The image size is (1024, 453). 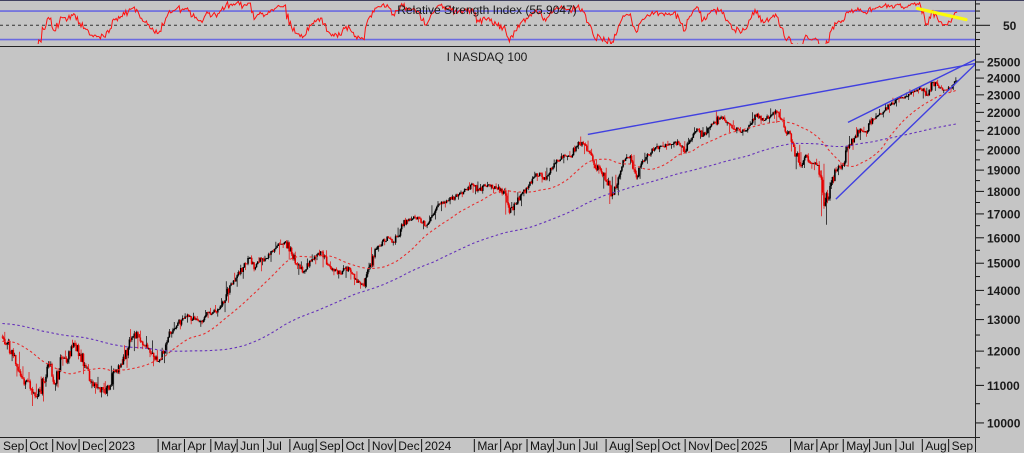 What do you see at coordinates (497, 22) in the screenshot?
I see `rsi-line` at bounding box center [497, 22].